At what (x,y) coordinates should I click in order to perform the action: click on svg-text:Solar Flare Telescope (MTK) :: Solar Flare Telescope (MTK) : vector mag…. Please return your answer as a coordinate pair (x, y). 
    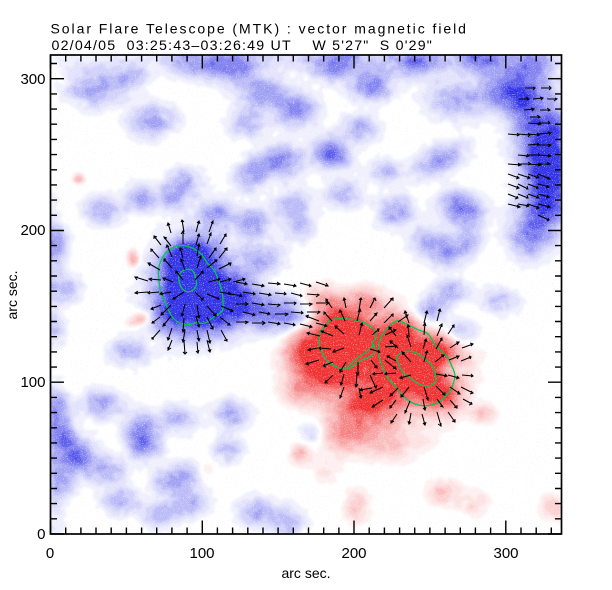
    Looking at the image, I should click on (259, 29).